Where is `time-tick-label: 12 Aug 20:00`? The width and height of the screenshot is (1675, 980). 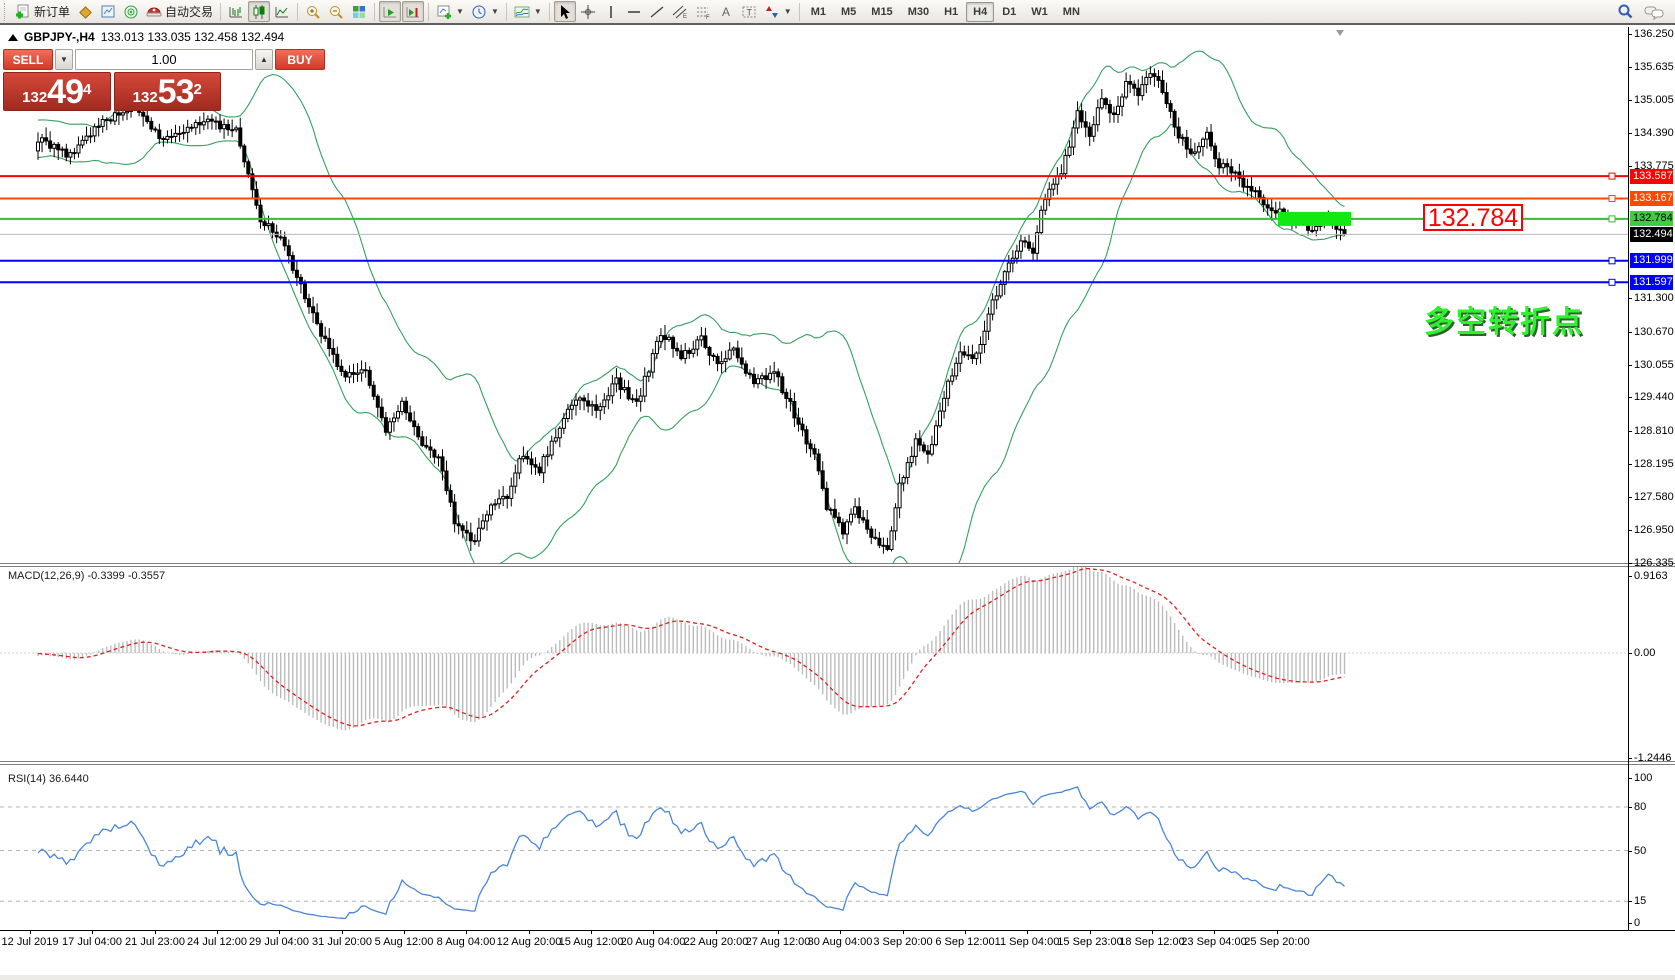
time-tick-label: 12 Aug 20:00 is located at coordinates (529, 942).